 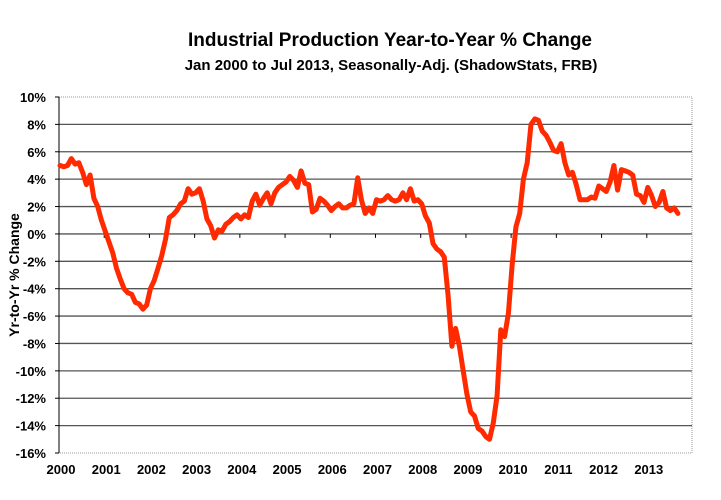 What do you see at coordinates (36, 152) in the screenshot?
I see `y-tick-label: 6%` at bounding box center [36, 152].